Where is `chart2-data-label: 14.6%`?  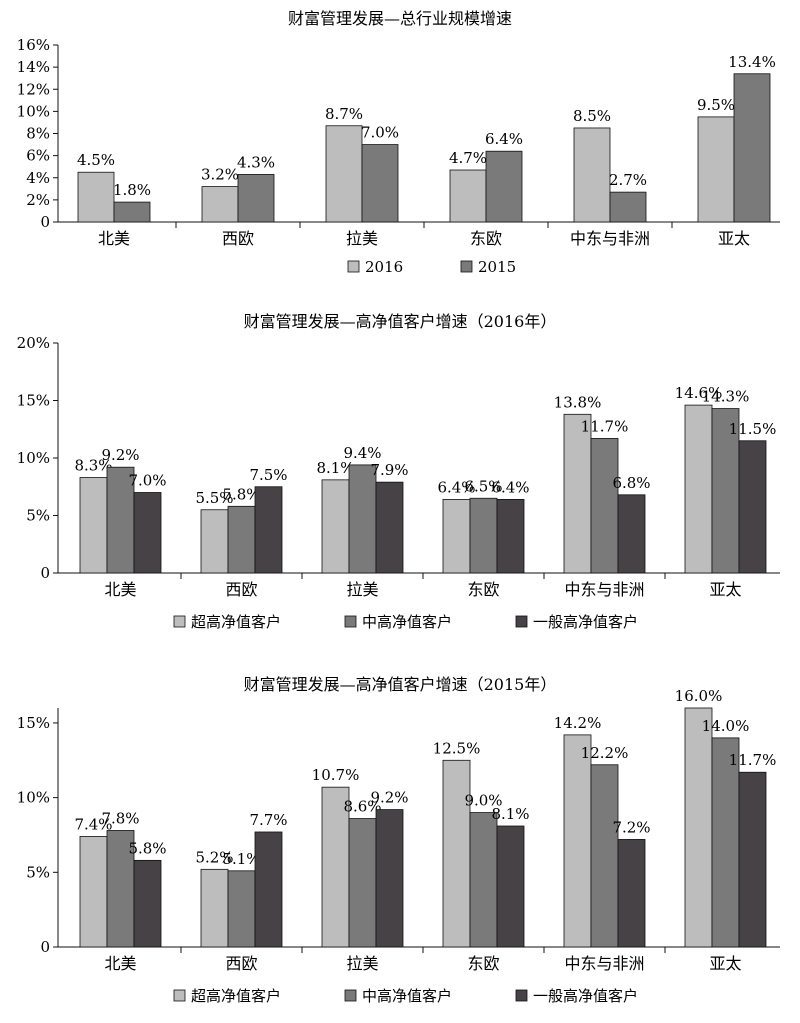
chart2-data-label: 14.6% is located at coordinates (699, 393).